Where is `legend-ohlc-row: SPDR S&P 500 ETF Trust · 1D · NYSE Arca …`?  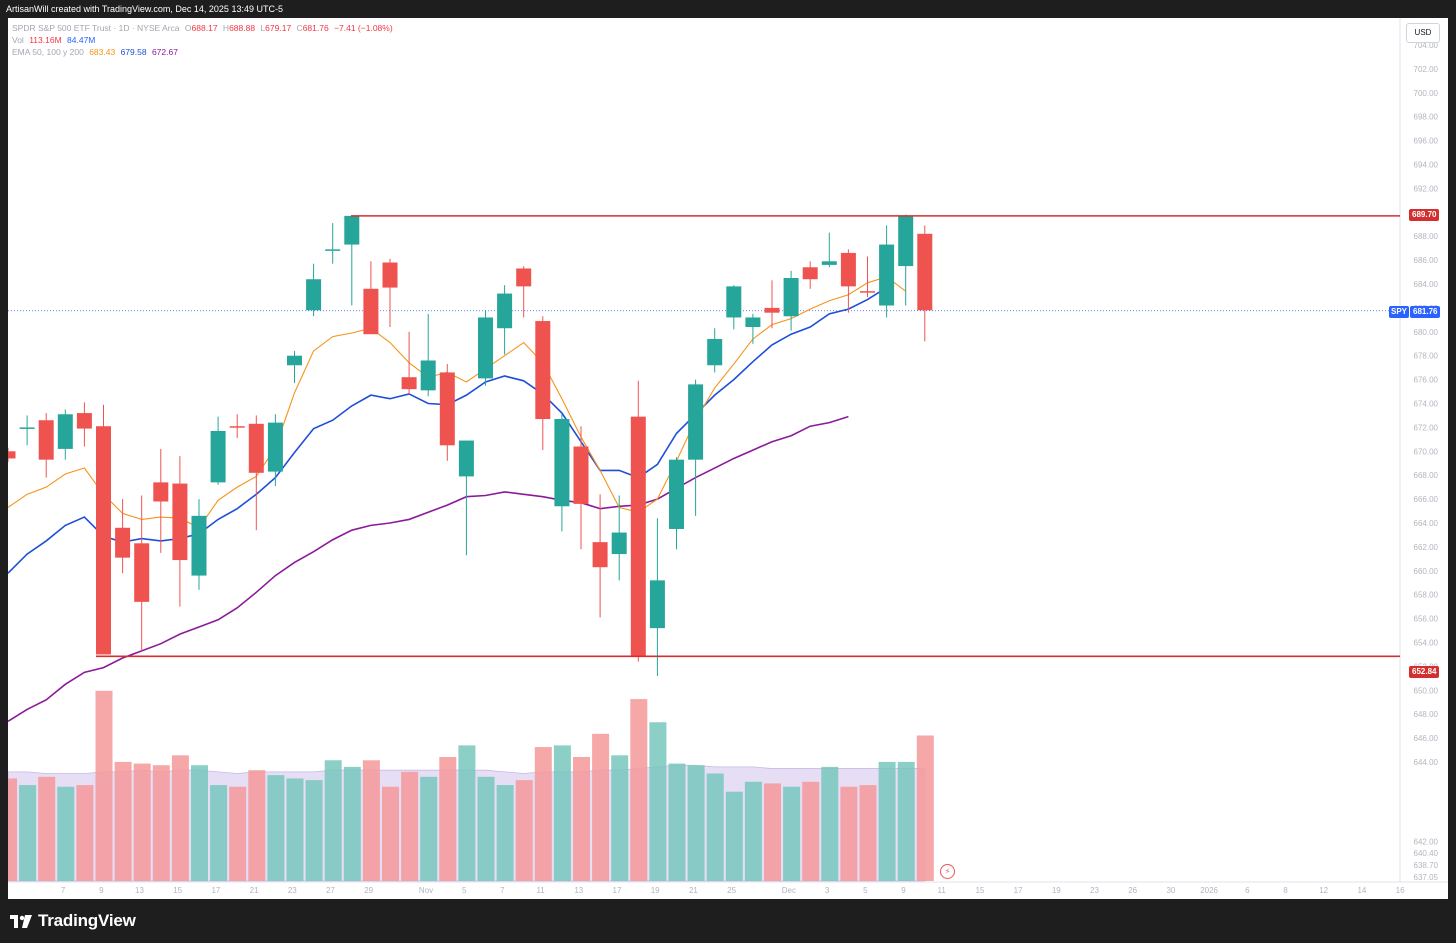
legend-ohlc-row: SPDR S&P 500 ETF Trust · 1D · NYSE Arca … is located at coordinates (202, 28).